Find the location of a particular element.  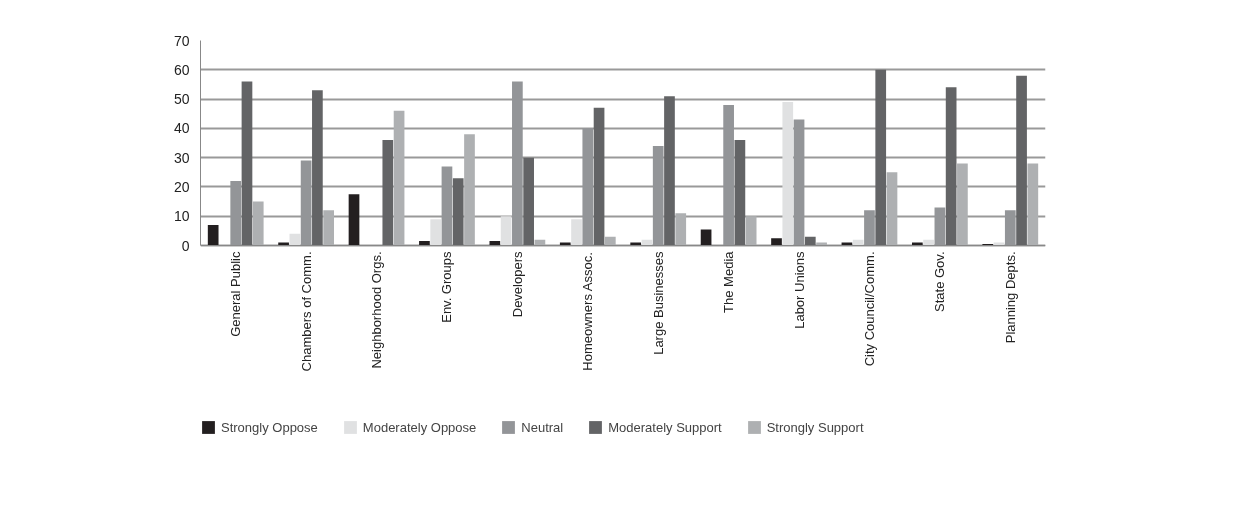

legend-label: Strongly Support is located at coordinates (815, 427).